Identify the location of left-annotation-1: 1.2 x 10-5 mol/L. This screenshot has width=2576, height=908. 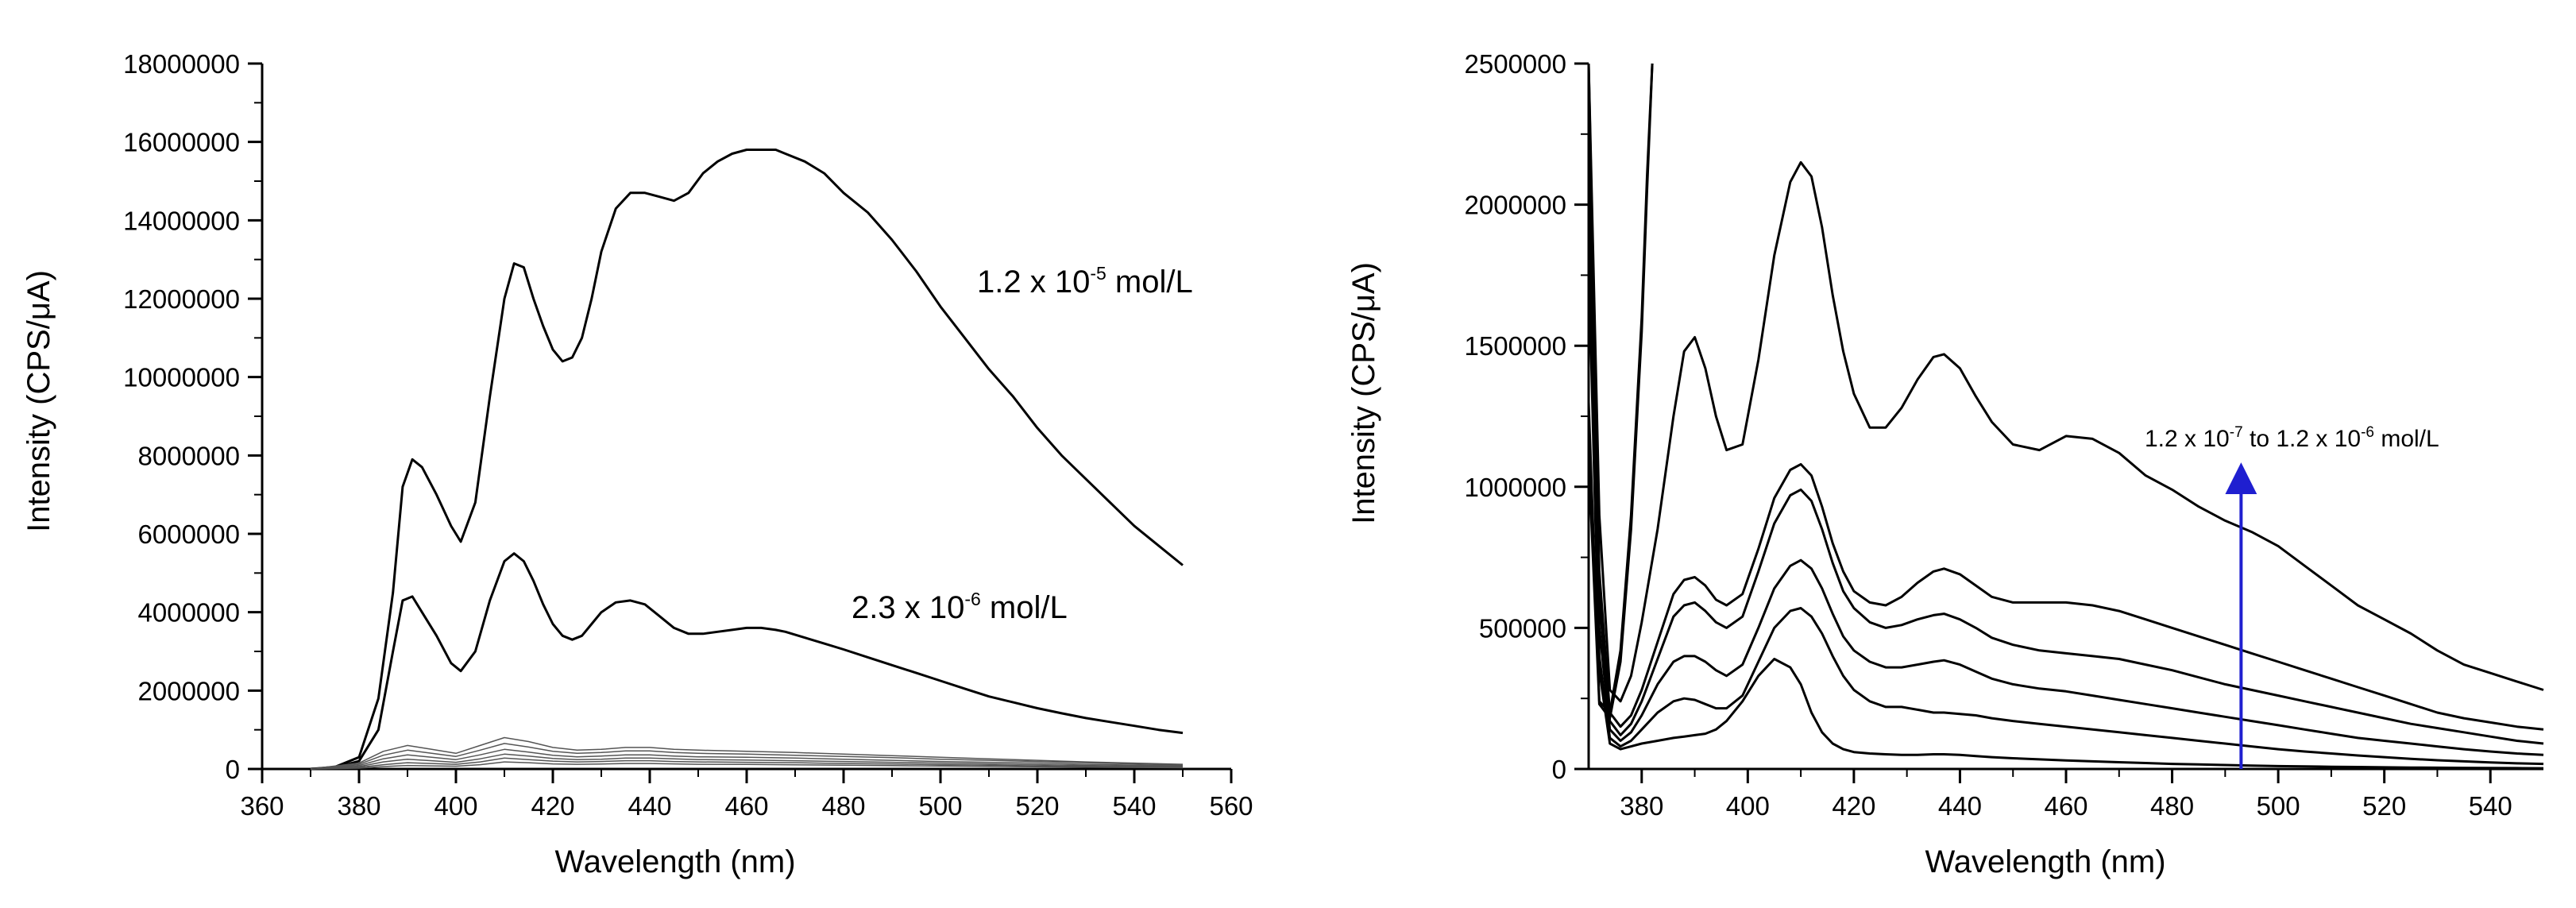
(1085, 281).